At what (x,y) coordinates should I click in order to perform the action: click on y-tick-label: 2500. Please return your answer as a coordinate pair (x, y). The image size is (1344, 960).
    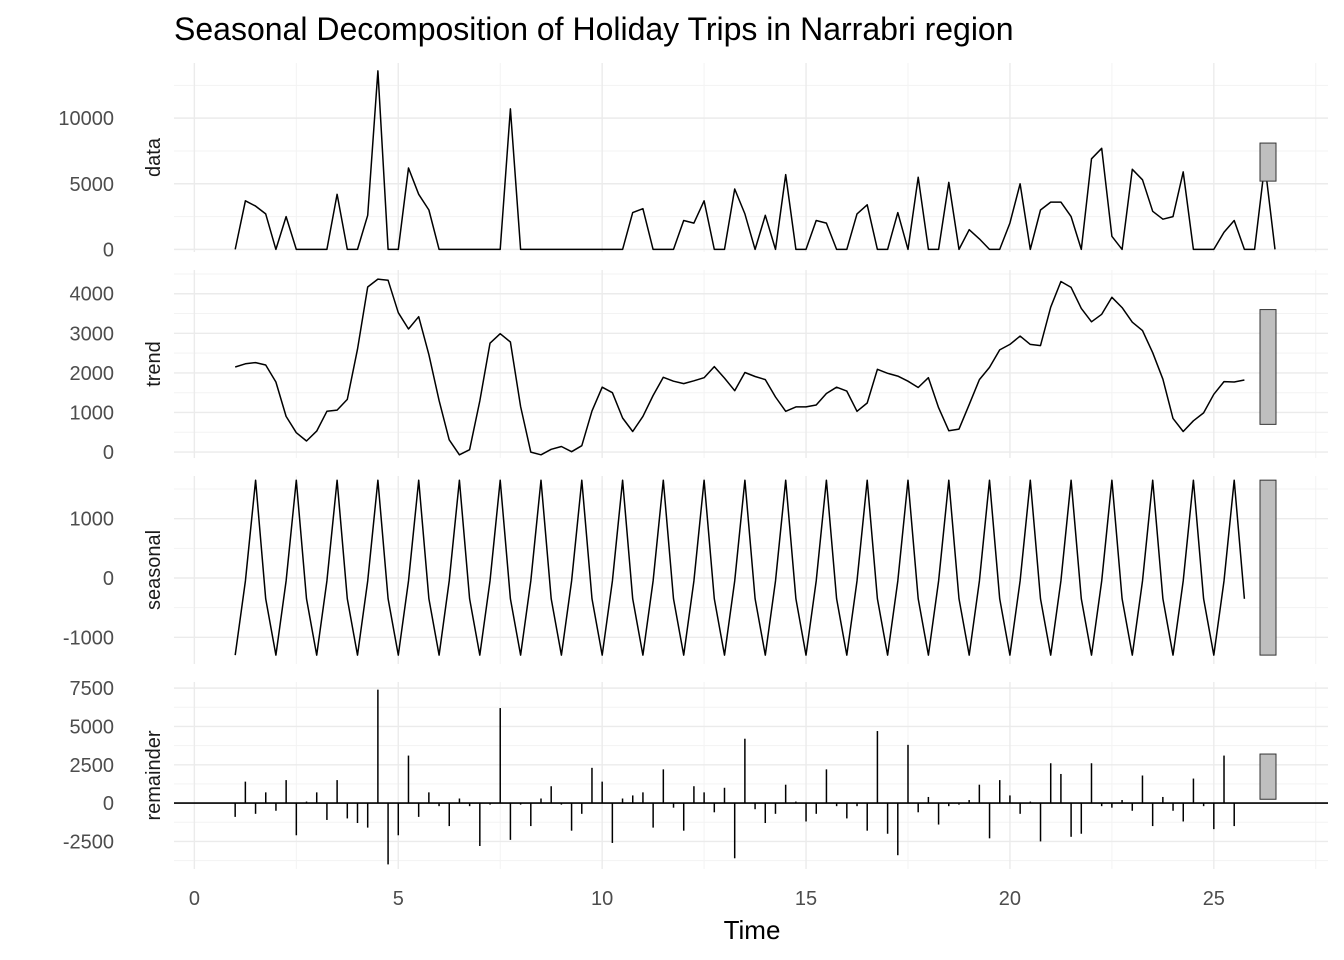
    Looking at the image, I should click on (92, 766).